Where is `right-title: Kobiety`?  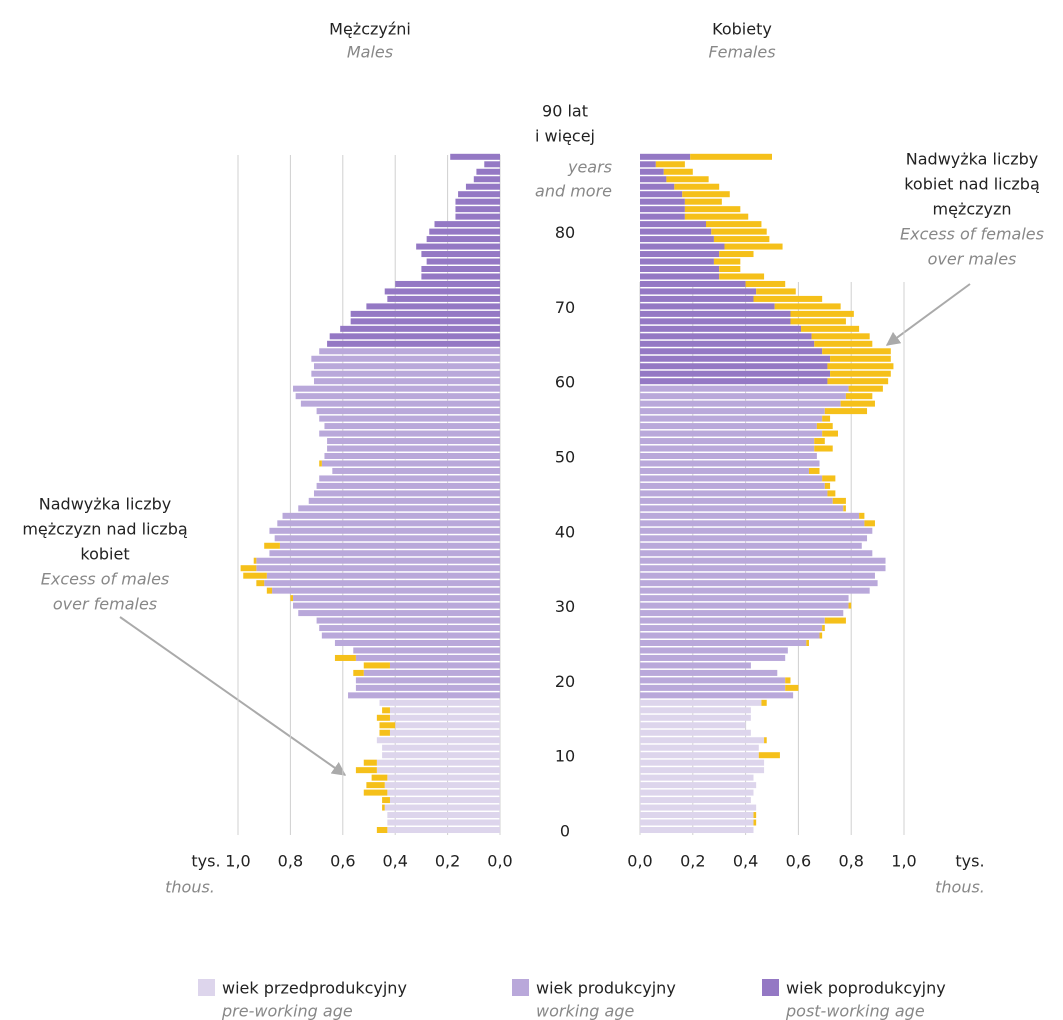 right-title: Kobiety is located at coordinates (742, 29).